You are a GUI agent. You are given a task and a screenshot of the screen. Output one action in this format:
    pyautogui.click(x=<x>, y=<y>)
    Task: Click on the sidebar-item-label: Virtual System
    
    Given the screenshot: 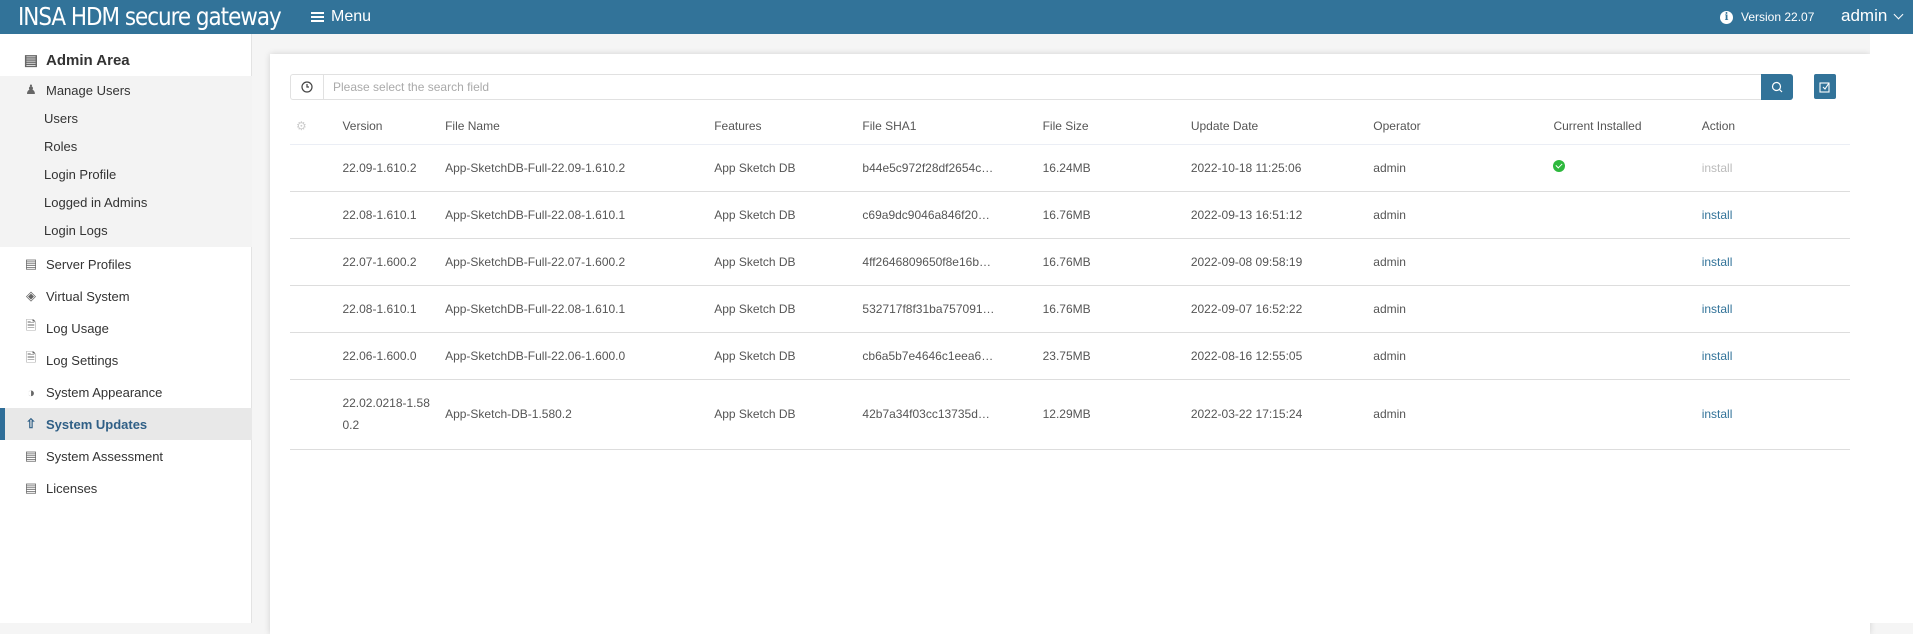 What is the action you would take?
    pyautogui.click(x=88, y=296)
    